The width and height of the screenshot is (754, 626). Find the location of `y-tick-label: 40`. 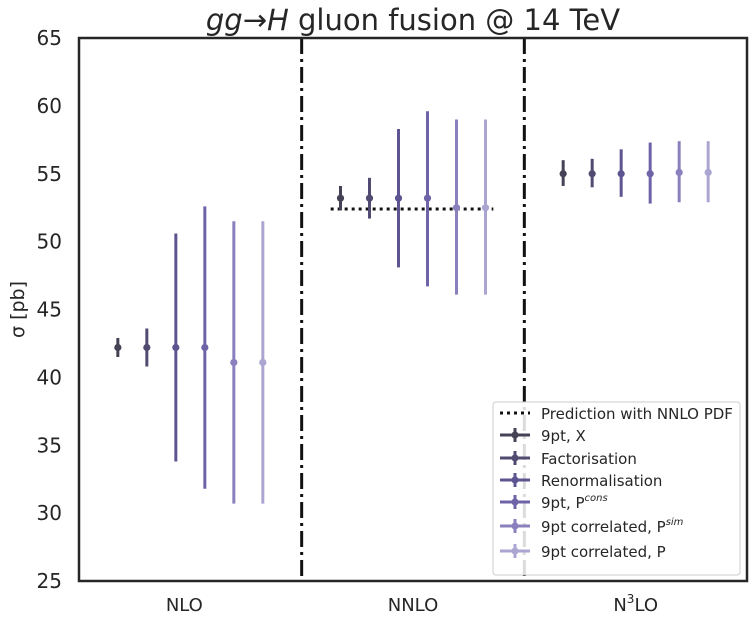

y-tick-label: 40 is located at coordinates (49, 377).